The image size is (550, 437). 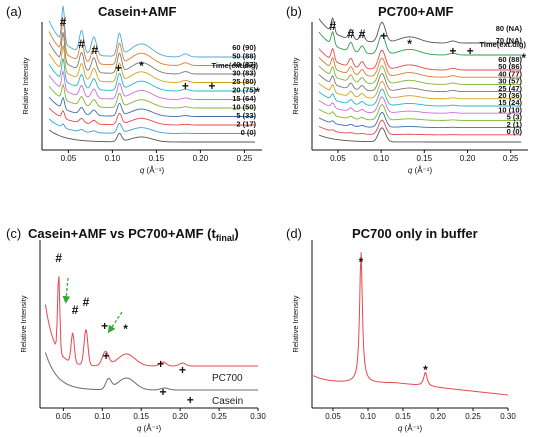 I want to click on legend-entry: 30 (83), so click(x=244, y=73).